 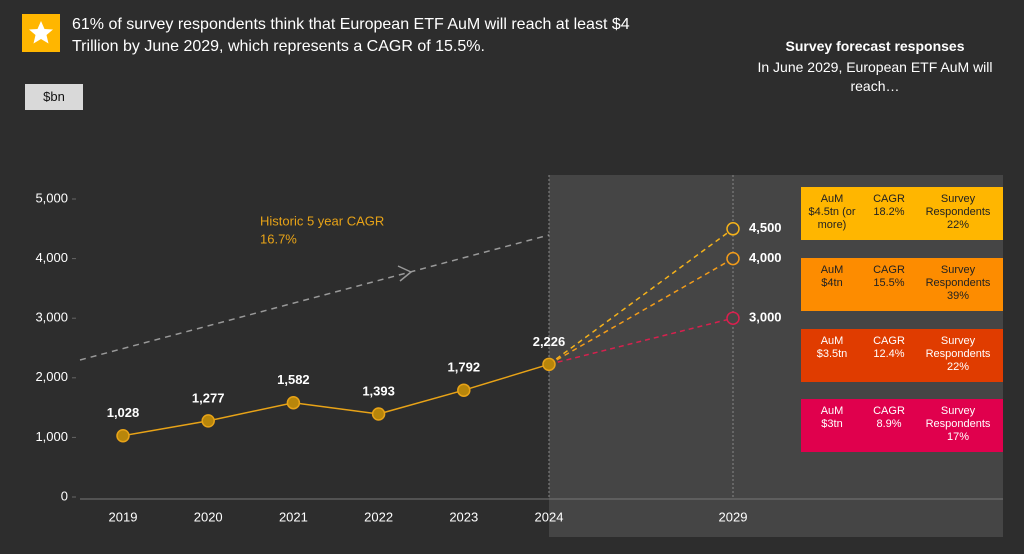 What do you see at coordinates (765, 257) in the screenshot?
I see `forecast-label: 4,000` at bounding box center [765, 257].